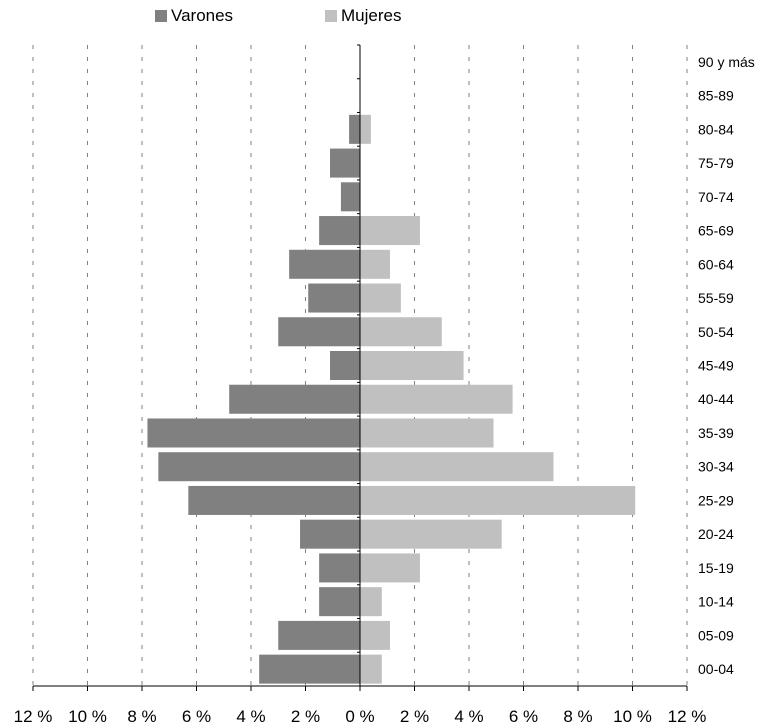 This screenshot has width=777, height=727. Describe the element at coordinates (716, 332) in the screenshot. I see `category-label: 50-54` at that location.